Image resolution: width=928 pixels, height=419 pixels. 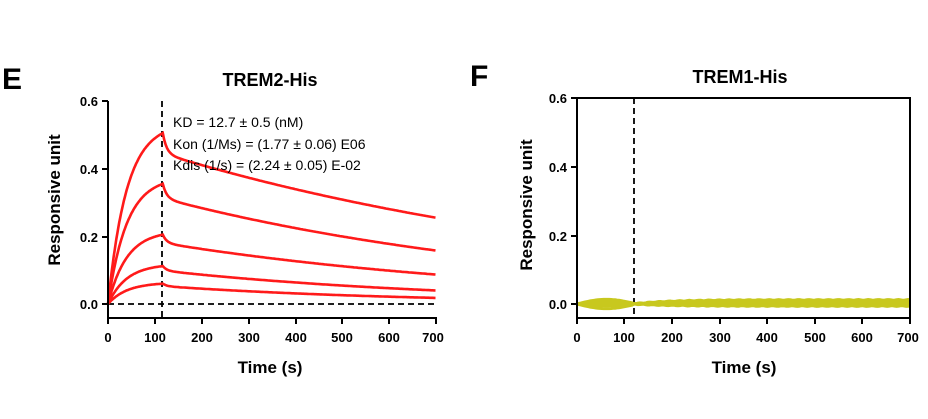 I want to click on panel-e-y-axis-label: Responsive unit, so click(x=54, y=200).